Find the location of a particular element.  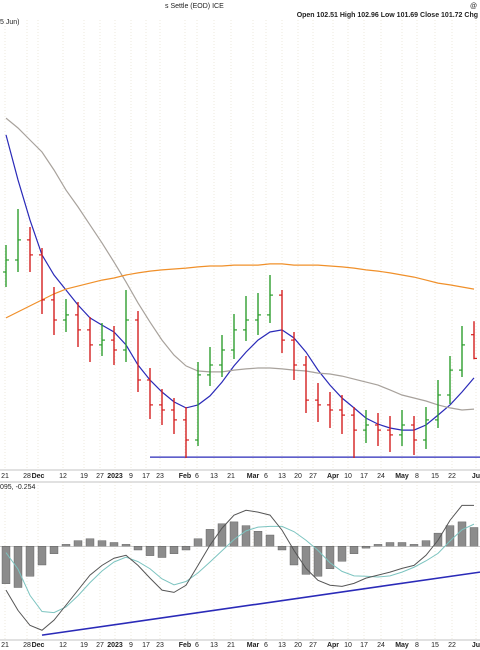

corner-mark: @ is located at coordinates (473, 6).